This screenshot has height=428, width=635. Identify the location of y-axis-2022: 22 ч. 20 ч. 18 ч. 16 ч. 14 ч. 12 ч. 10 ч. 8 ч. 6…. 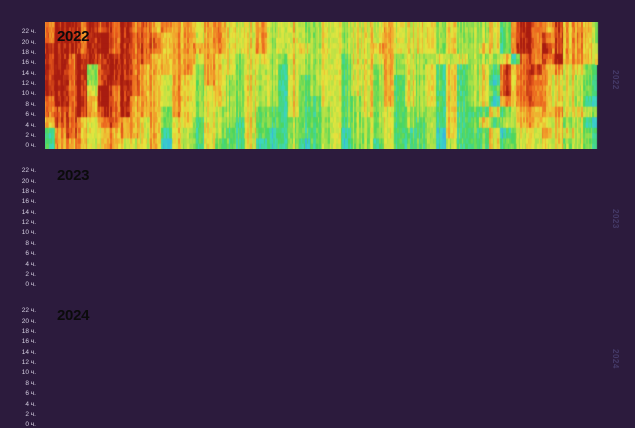
(19, 85).